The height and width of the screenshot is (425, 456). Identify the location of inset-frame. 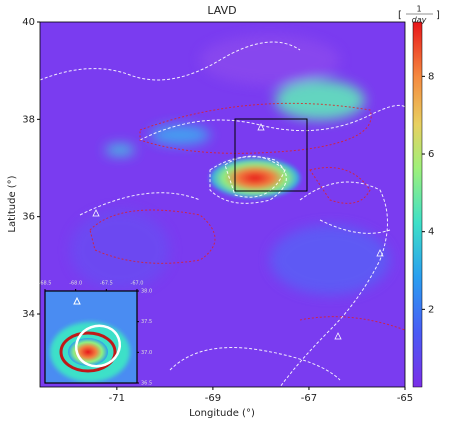
(91, 337).